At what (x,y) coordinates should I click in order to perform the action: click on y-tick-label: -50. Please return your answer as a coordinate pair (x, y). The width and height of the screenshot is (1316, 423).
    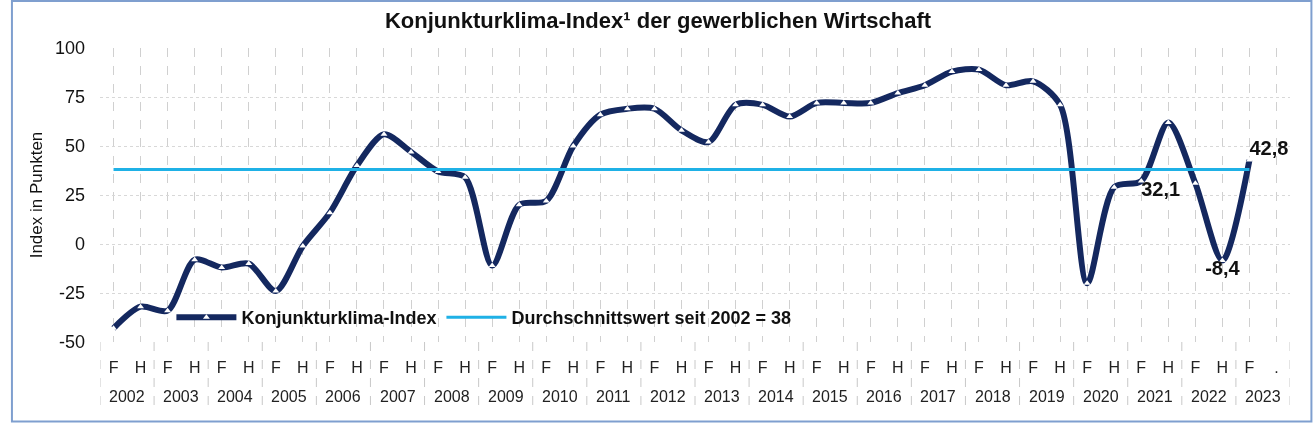
    Looking at the image, I should click on (71, 342).